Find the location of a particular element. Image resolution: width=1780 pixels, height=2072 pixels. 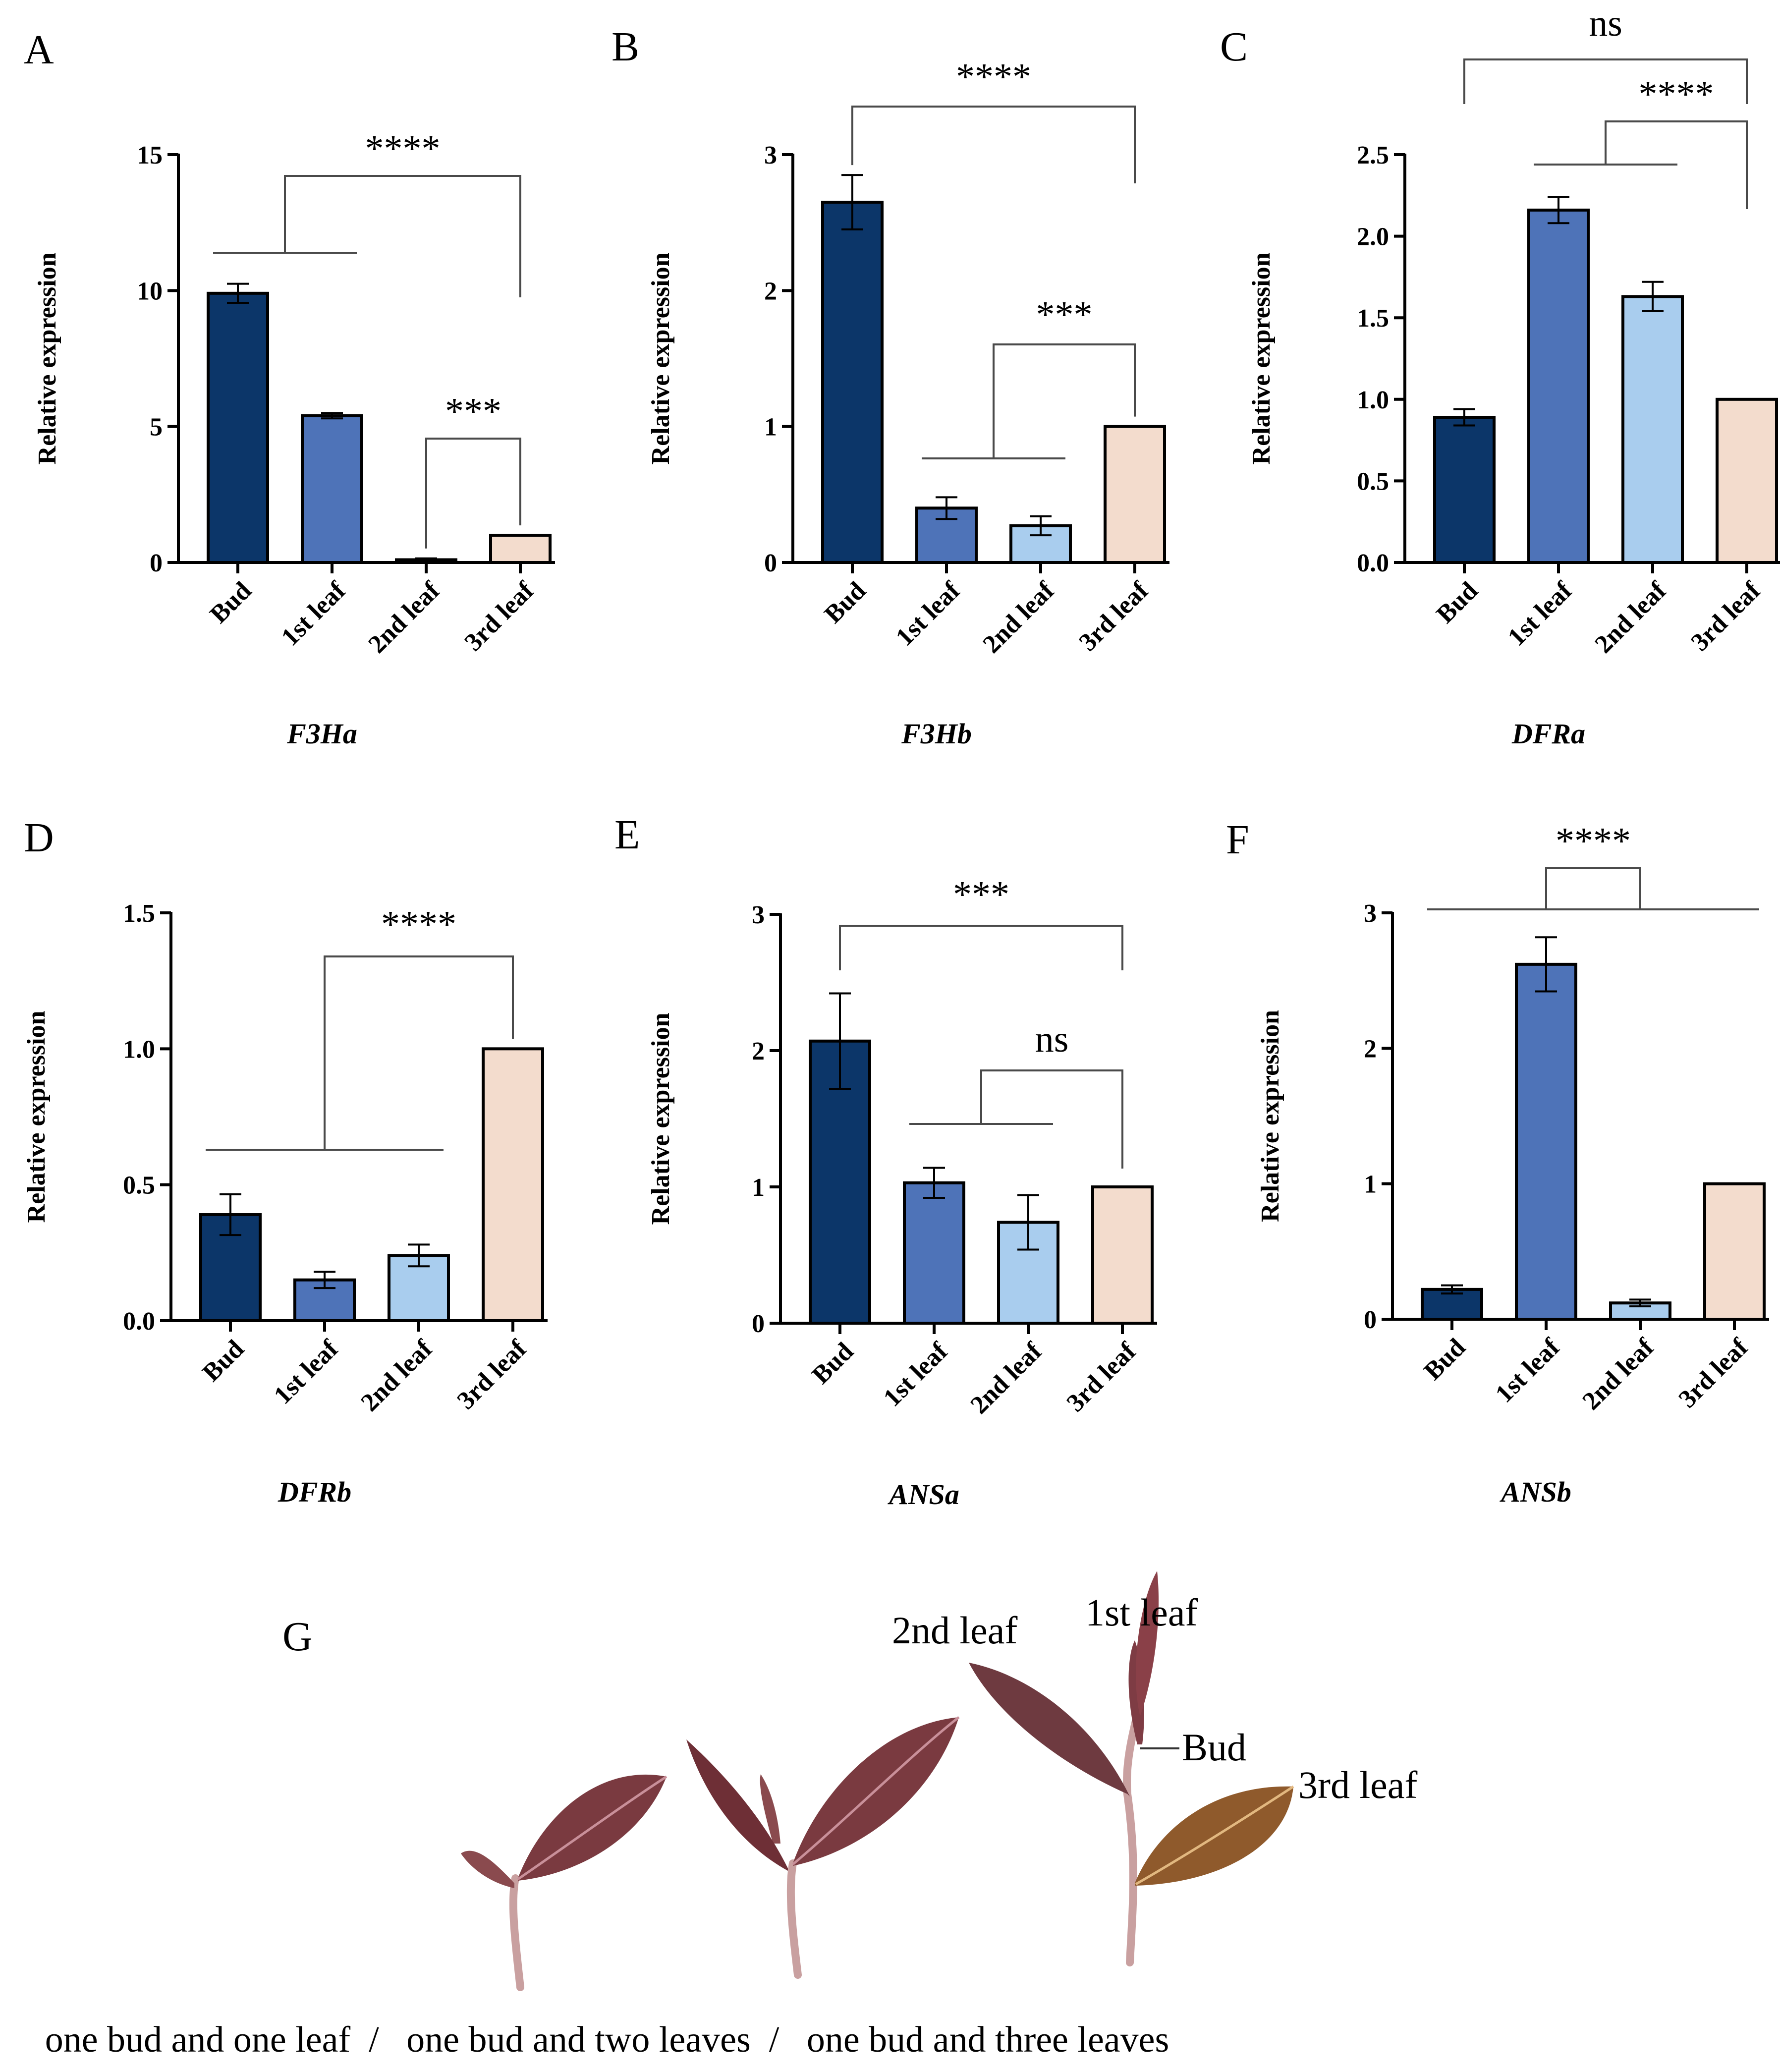

gene-title: ANSa is located at coordinates (923, 1494).